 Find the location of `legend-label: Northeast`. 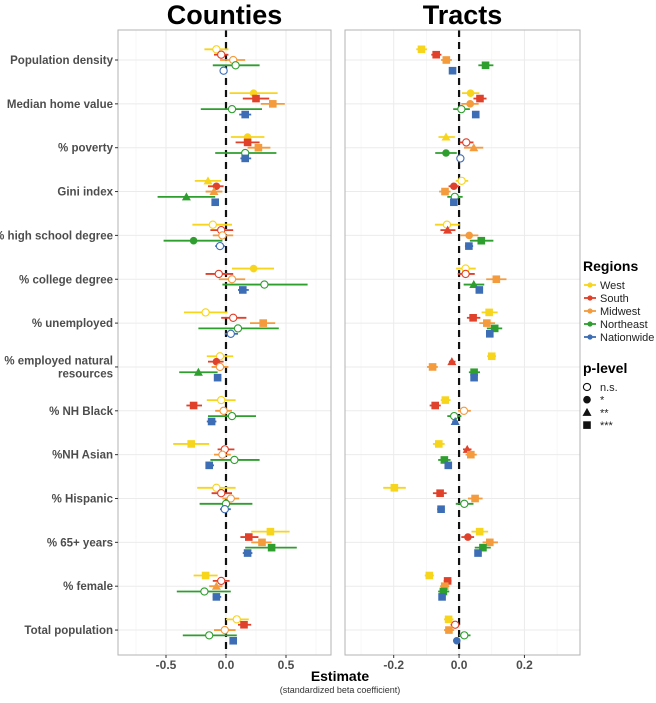

legend-label: Northeast is located at coordinates (624, 325).